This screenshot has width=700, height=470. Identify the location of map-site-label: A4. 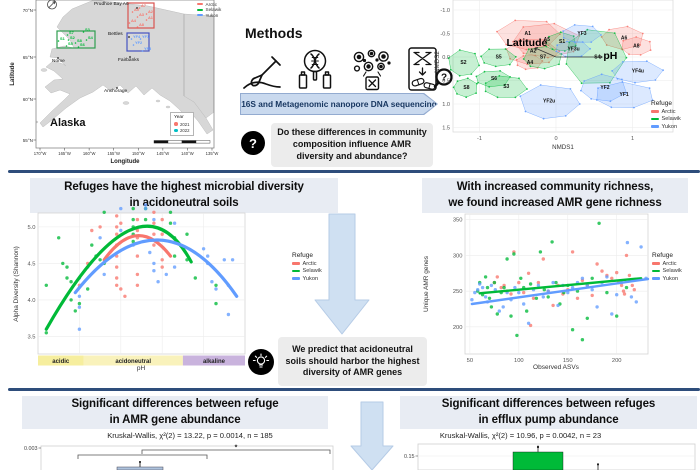
(134, 20).